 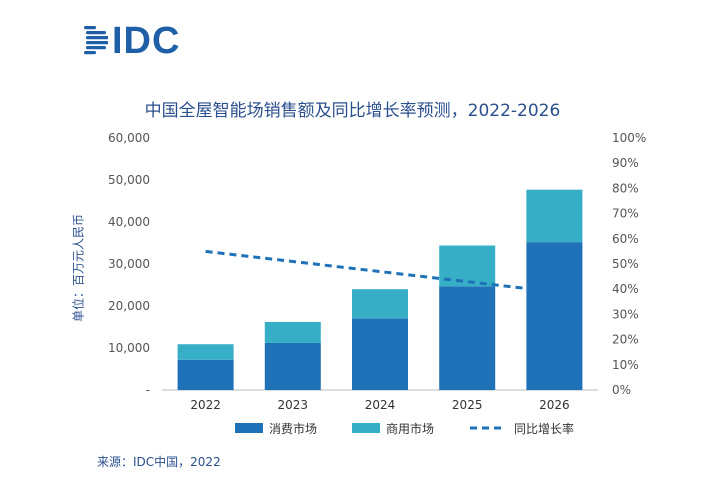 I want to click on right-tick-label: 50%, so click(x=625, y=264).